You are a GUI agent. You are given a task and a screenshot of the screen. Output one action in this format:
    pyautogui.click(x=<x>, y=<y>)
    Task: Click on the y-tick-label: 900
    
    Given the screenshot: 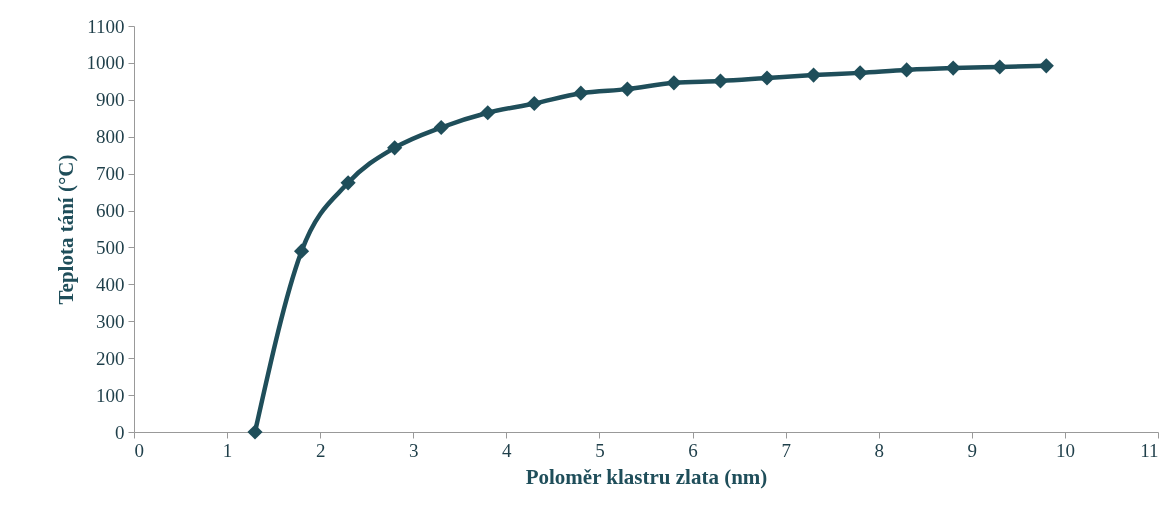 What is the action you would take?
    pyautogui.click(x=110, y=100)
    